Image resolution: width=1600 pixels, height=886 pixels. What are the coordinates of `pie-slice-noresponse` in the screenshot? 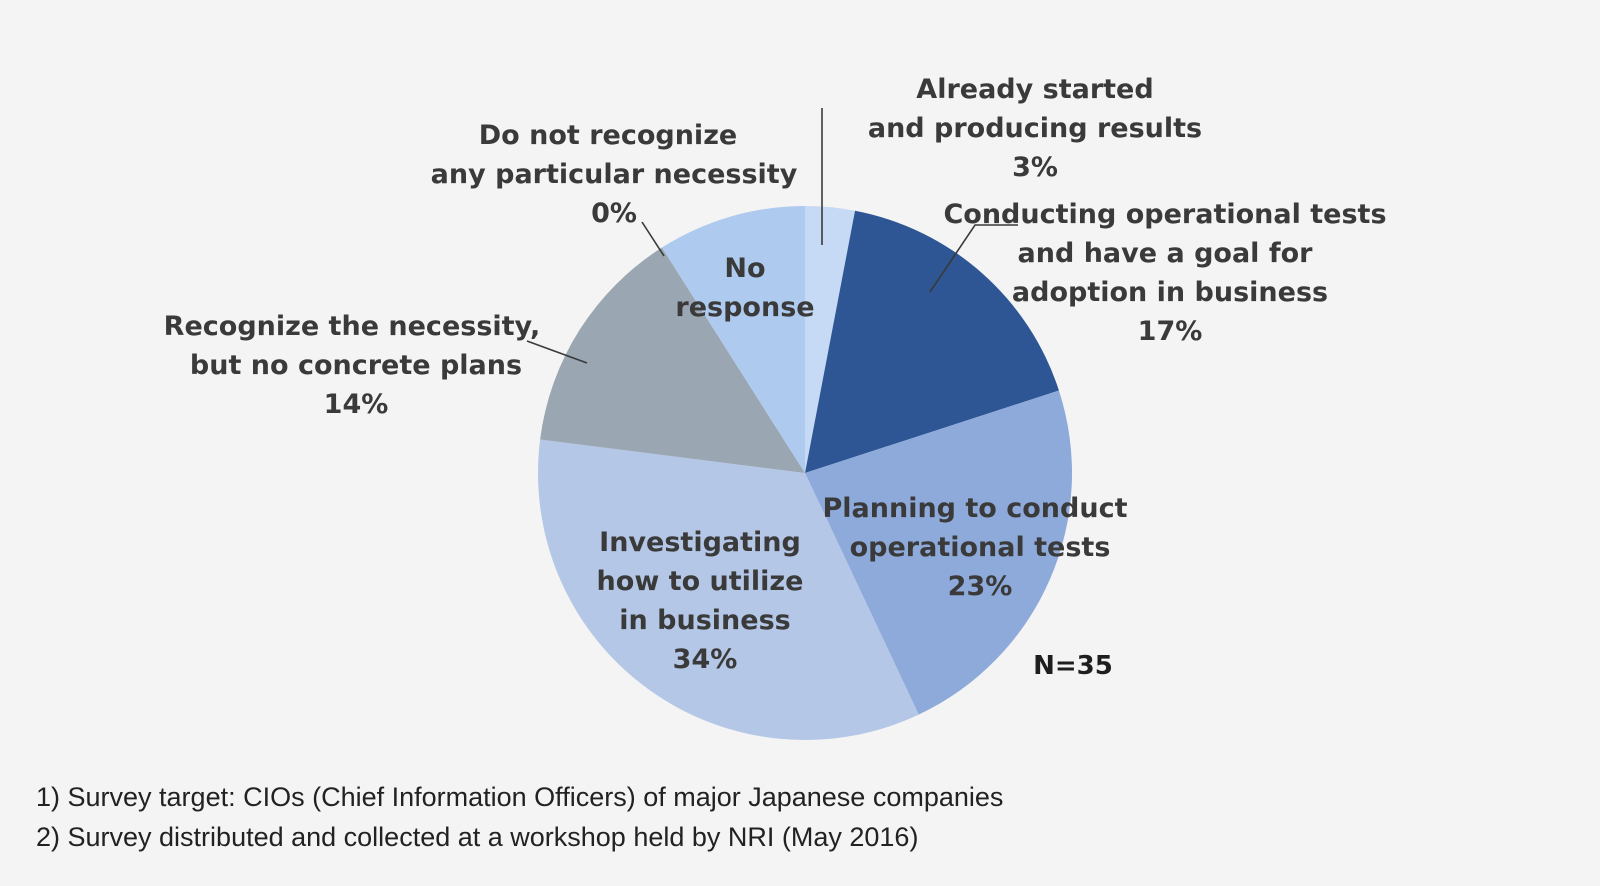 It's located at (733, 339).